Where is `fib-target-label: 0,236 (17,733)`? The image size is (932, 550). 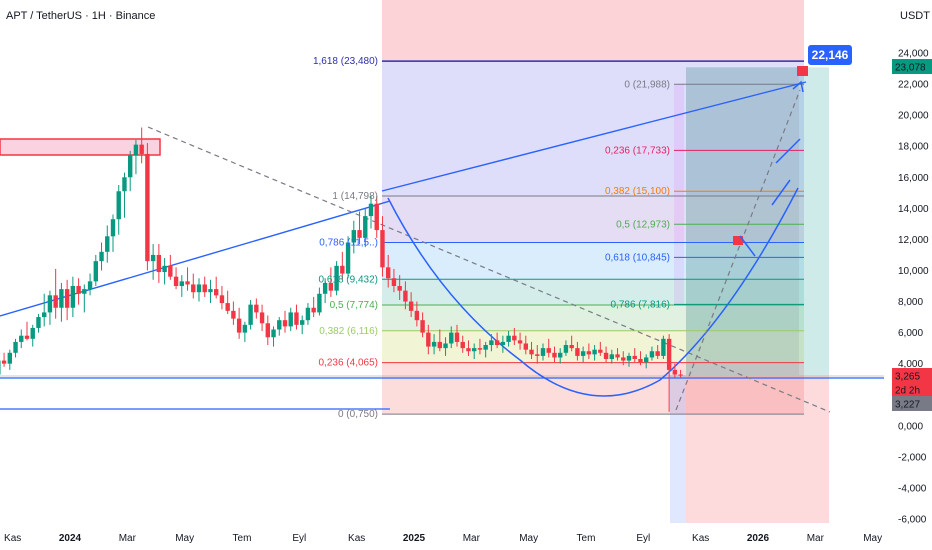 fib-target-label: 0,236 (17,733) is located at coordinates (637, 150).